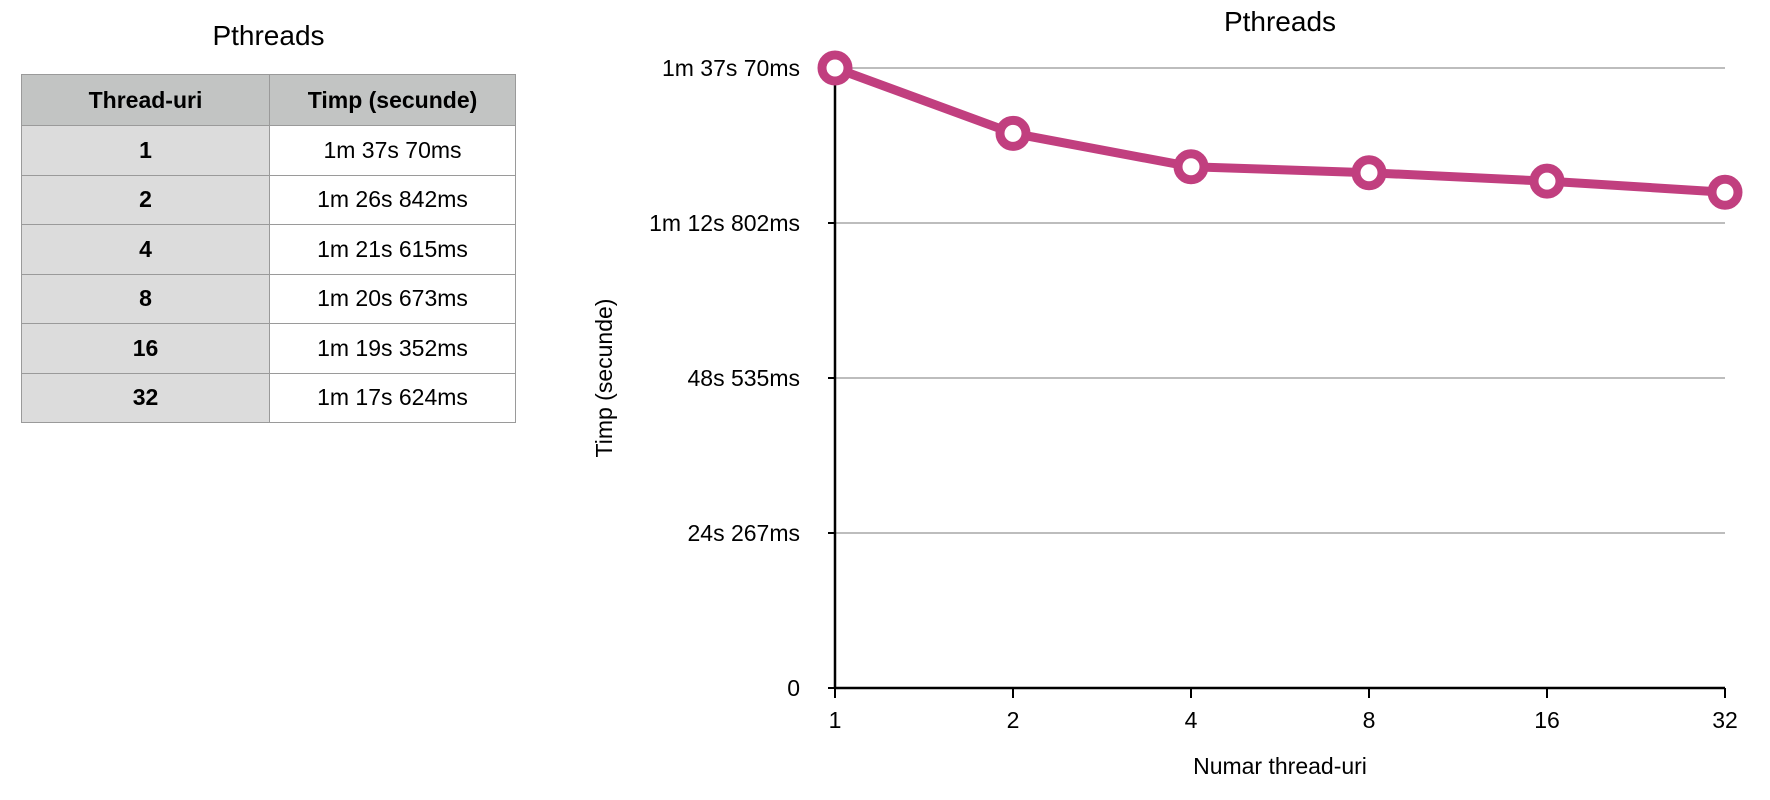 The width and height of the screenshot is (1770, 800). What do you see at coordinates (392, 150) in the screenshot?
I see `cell-time: 1m 37s 70ms` at bounding box center [392, 150].